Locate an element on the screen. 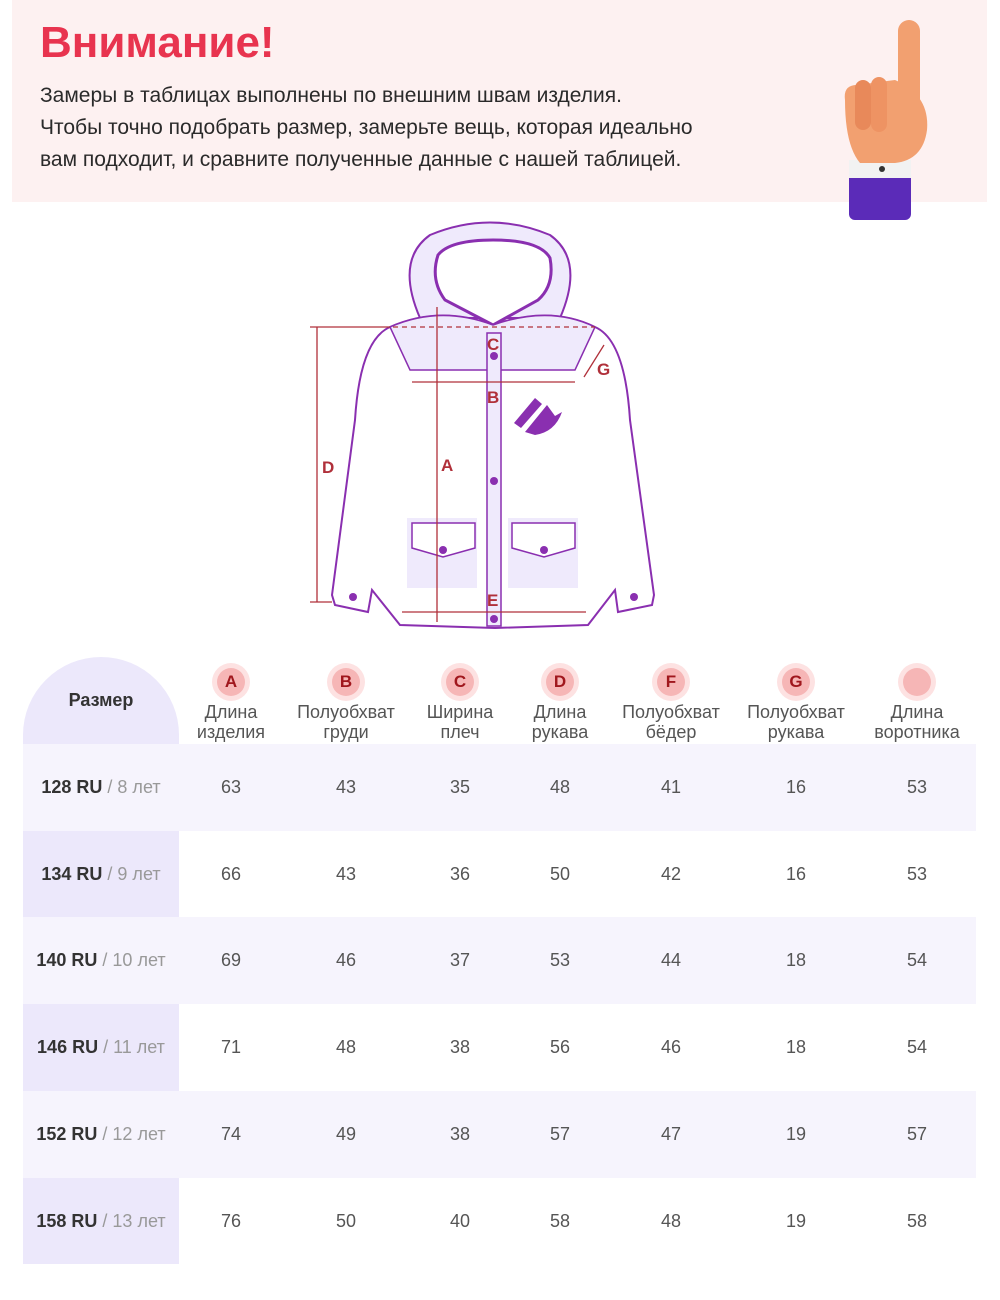 This screenshot has width=1000, height=1300. jacket-diagram: C B A D E G is located at coordinates (483, 425).